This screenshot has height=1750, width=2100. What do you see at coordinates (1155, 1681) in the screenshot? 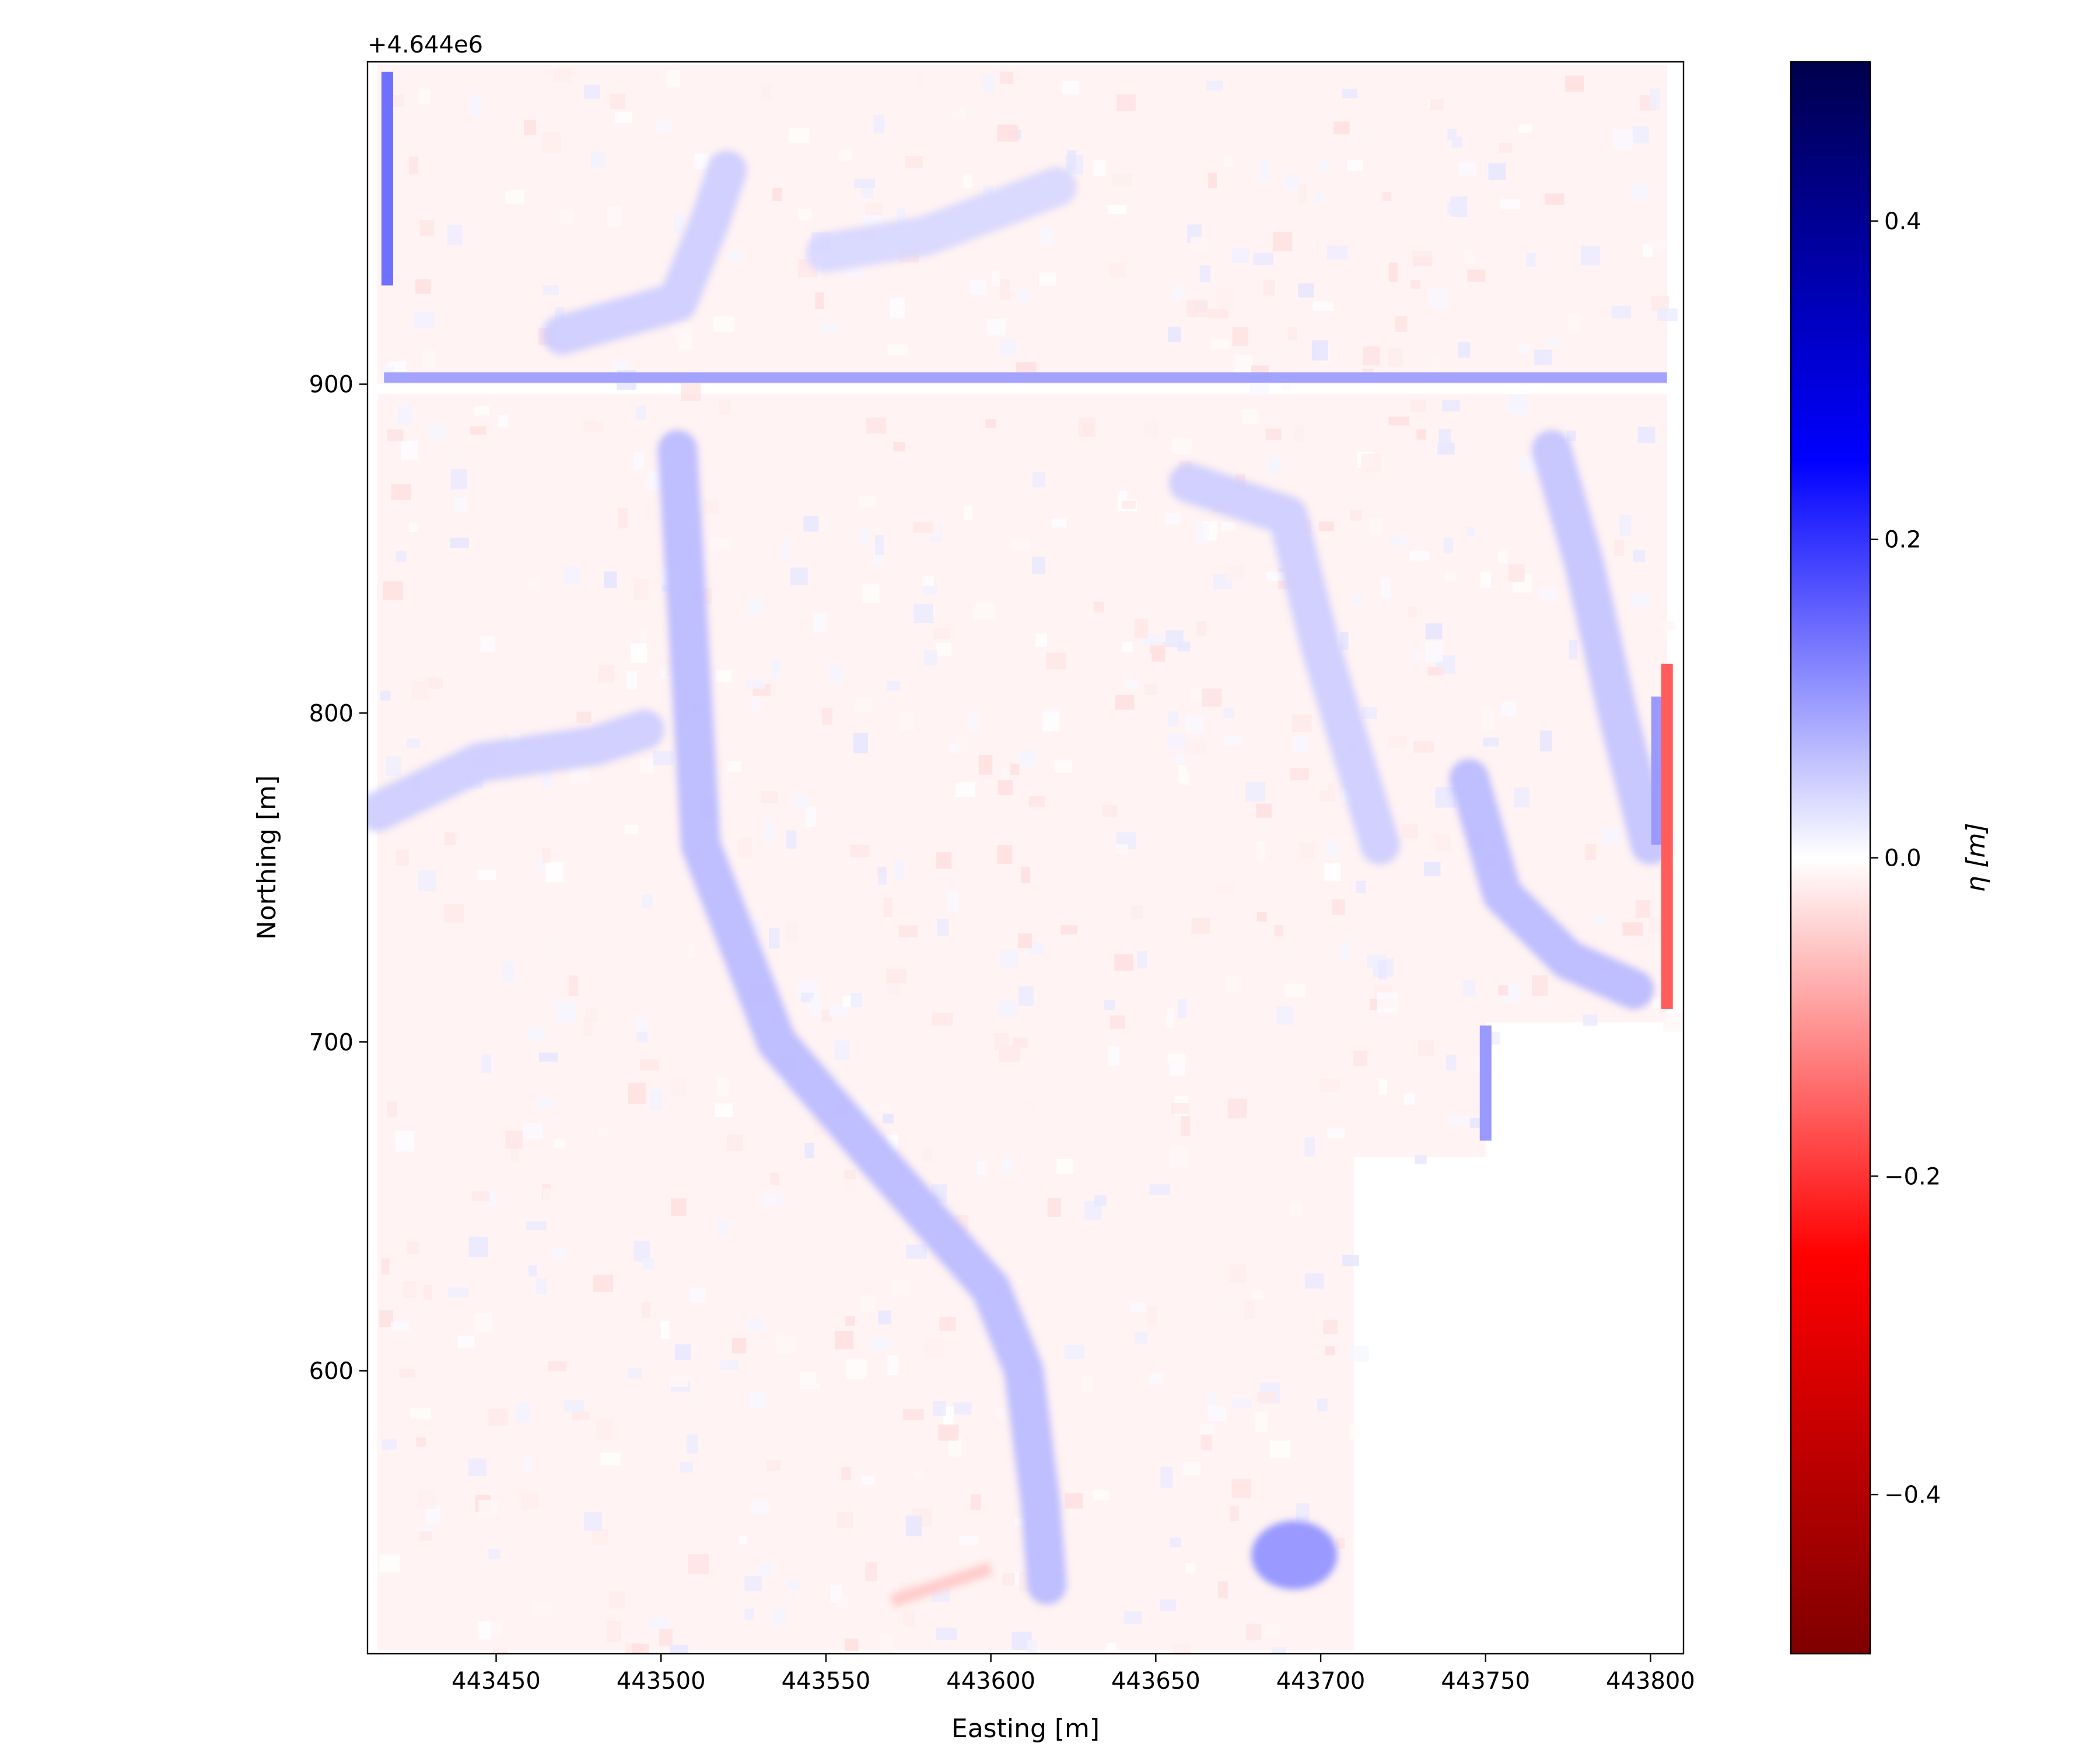
I see `x-tick-label: 443650` at bounding box center [1155, 1681].